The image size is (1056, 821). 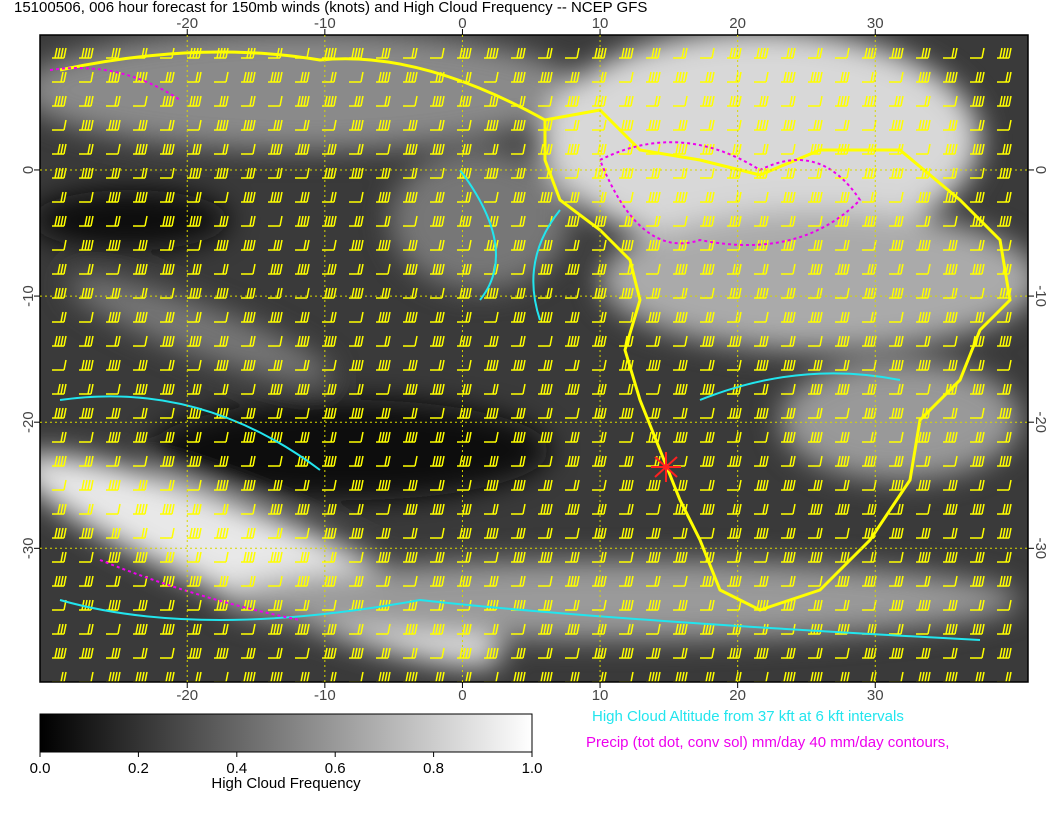 I want to click on y-tick-label: -10, so click(x=28, y=296).